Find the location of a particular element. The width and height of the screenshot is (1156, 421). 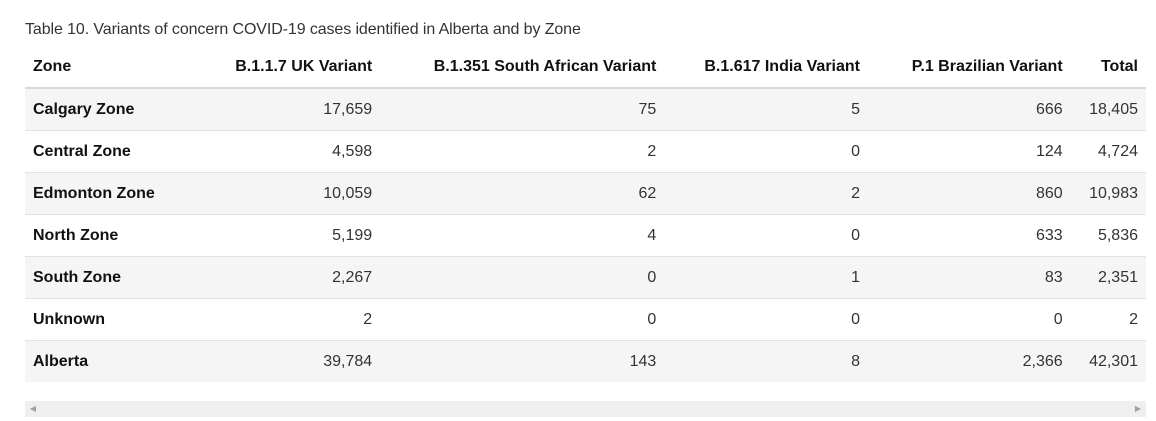

cell-total: 5,836 is located at coordinates (1108, 235).